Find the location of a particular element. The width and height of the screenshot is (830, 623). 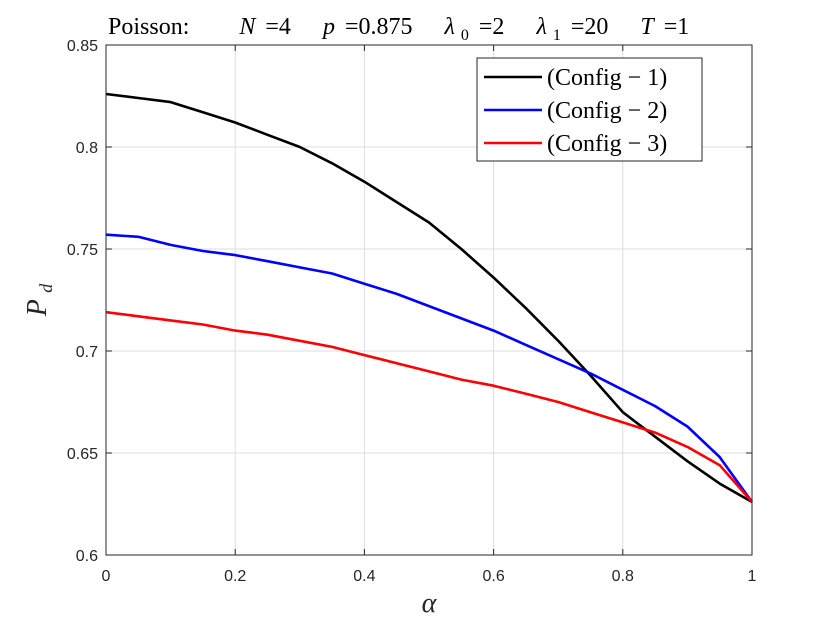

title-t-value: =1 is located at coordinates (677, 27).